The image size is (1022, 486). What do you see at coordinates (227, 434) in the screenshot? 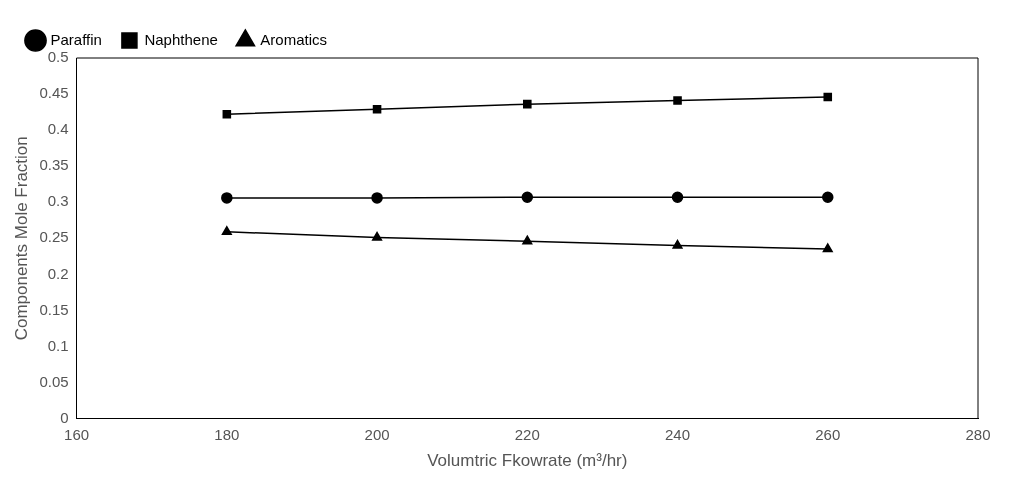
I see `x-tick-label: 180` at bounding box center [227, 434].